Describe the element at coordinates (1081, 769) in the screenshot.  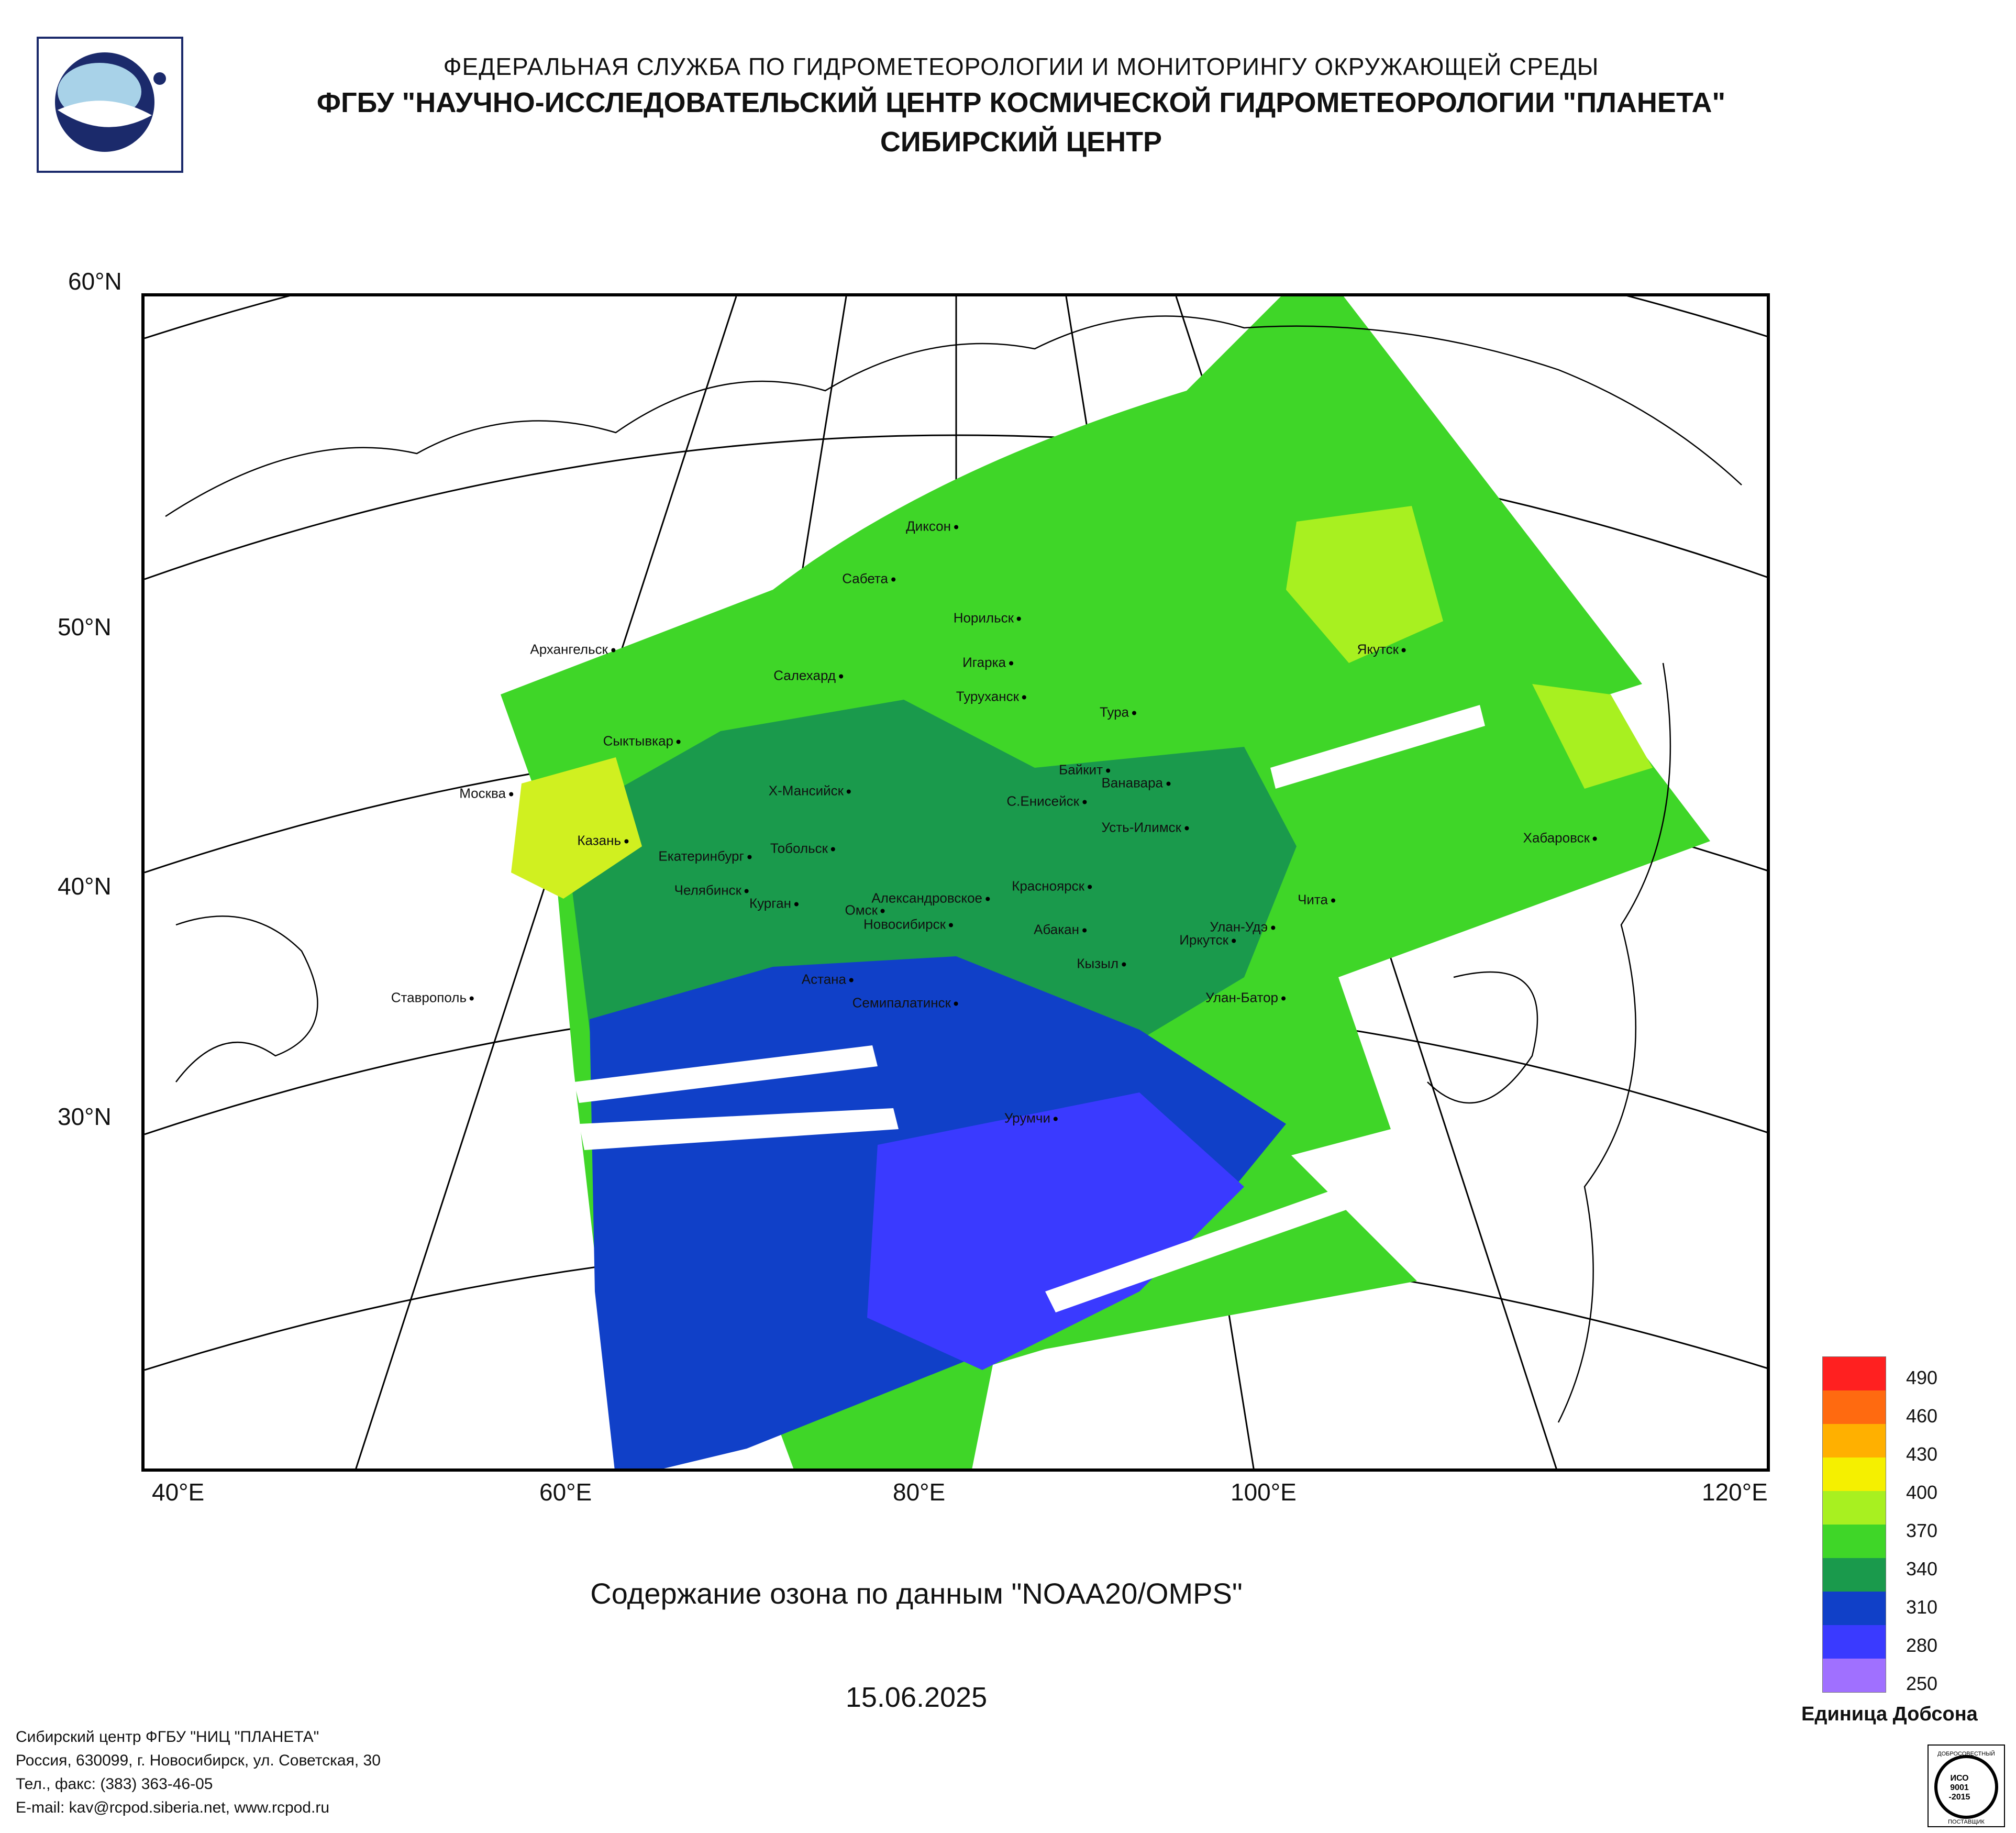
I see `city-name: Байкит` at that location.